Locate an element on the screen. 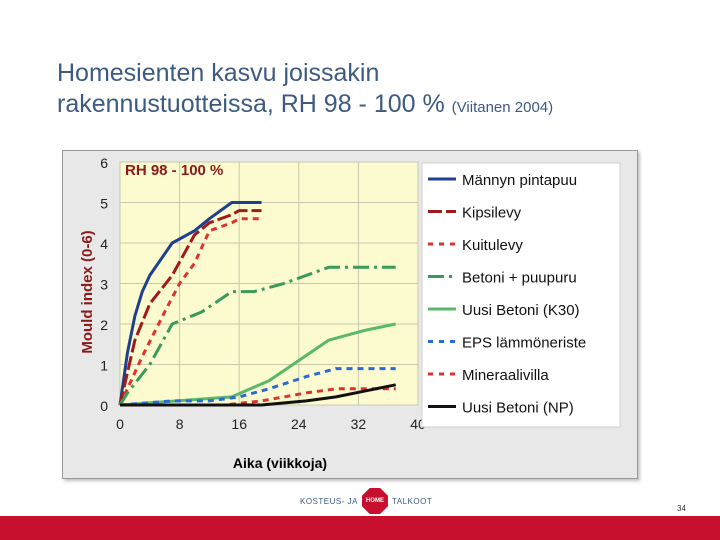  title-source: (Viitanen 2004) is located at coordinates (502, 107).